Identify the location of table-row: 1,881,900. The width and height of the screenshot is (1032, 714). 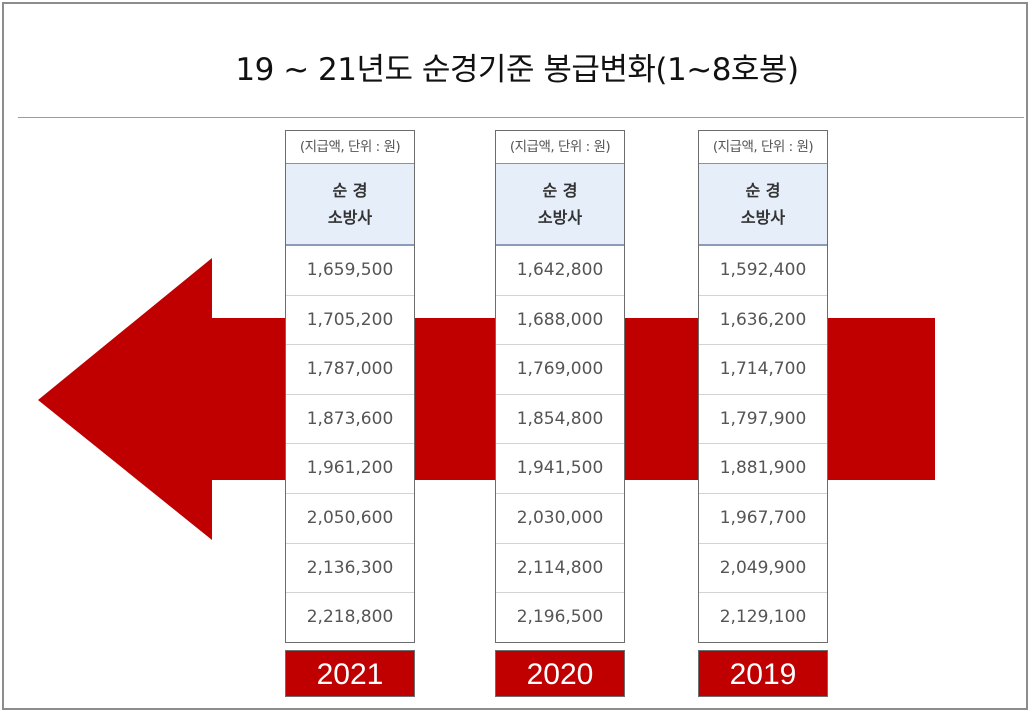
(763, 469).